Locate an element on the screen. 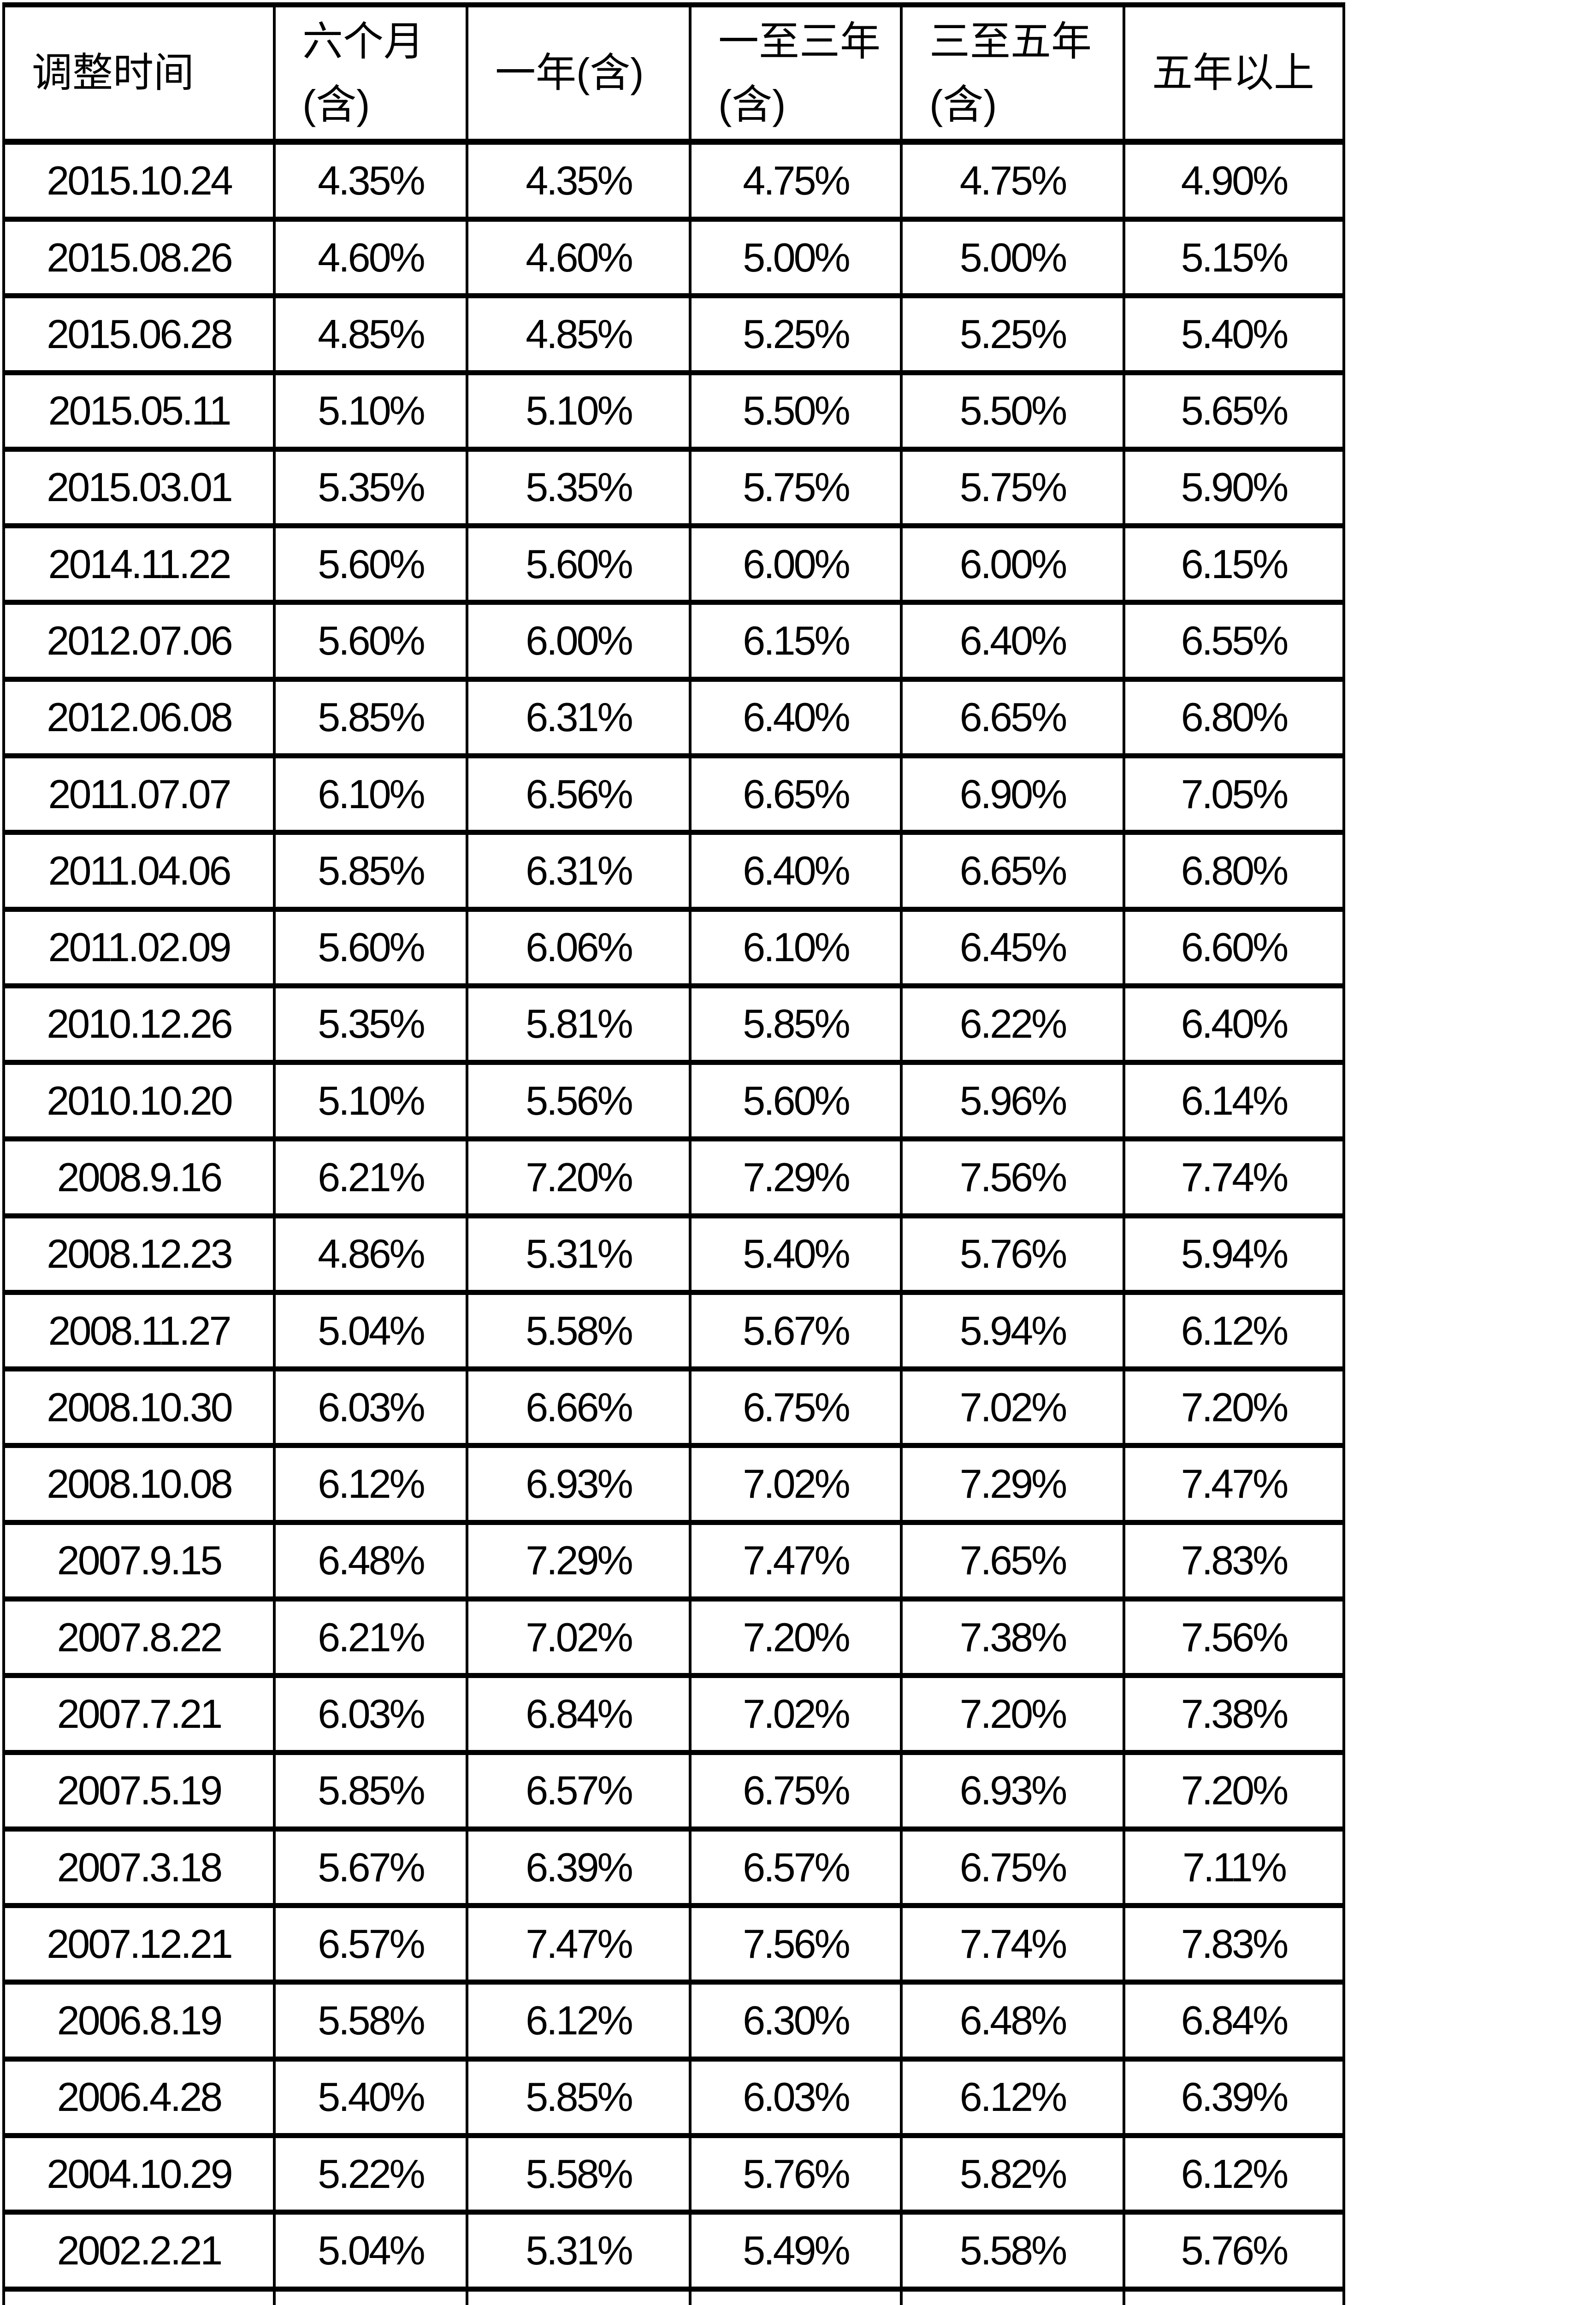 This screenshot has height=2305, width=1596. date-cell: 2007.3.18 is located at coordinates (139, 1868).